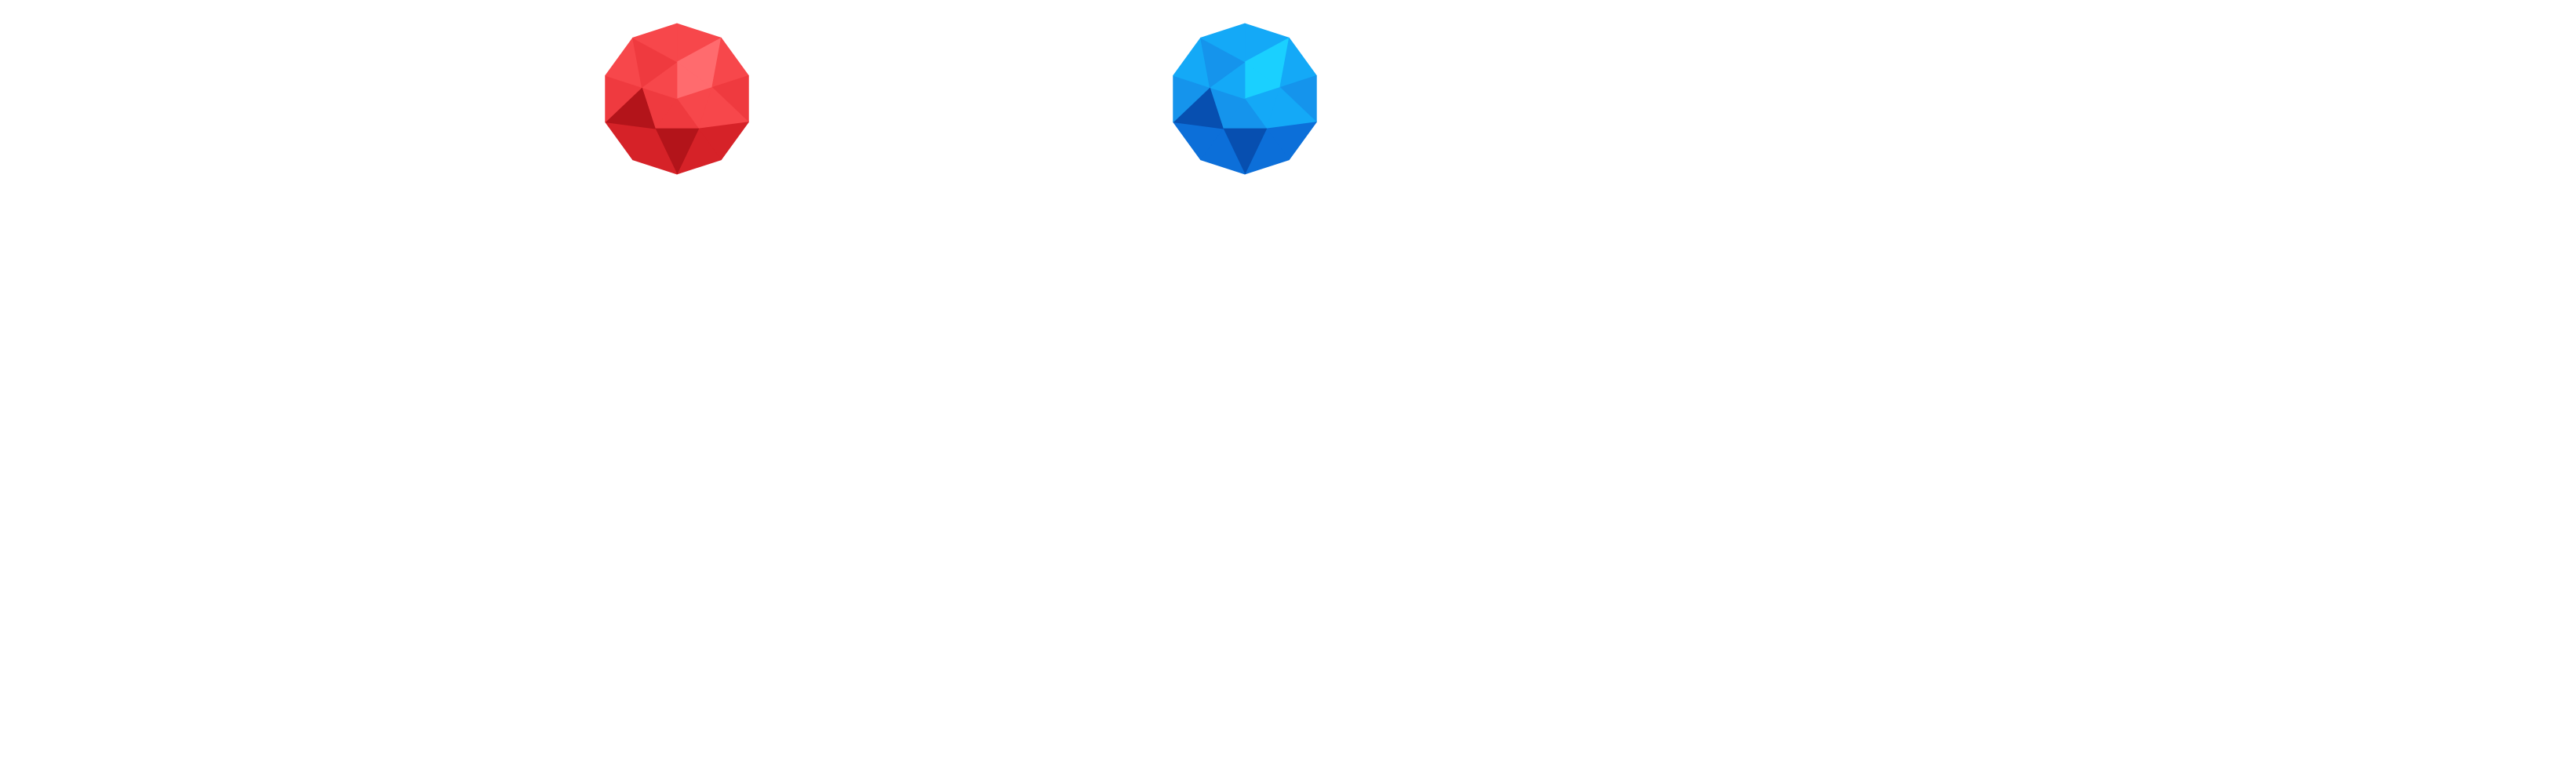 The height and width of the screenshot is (764, 2576). I want to click on blue-gem, so click(1245, 99).